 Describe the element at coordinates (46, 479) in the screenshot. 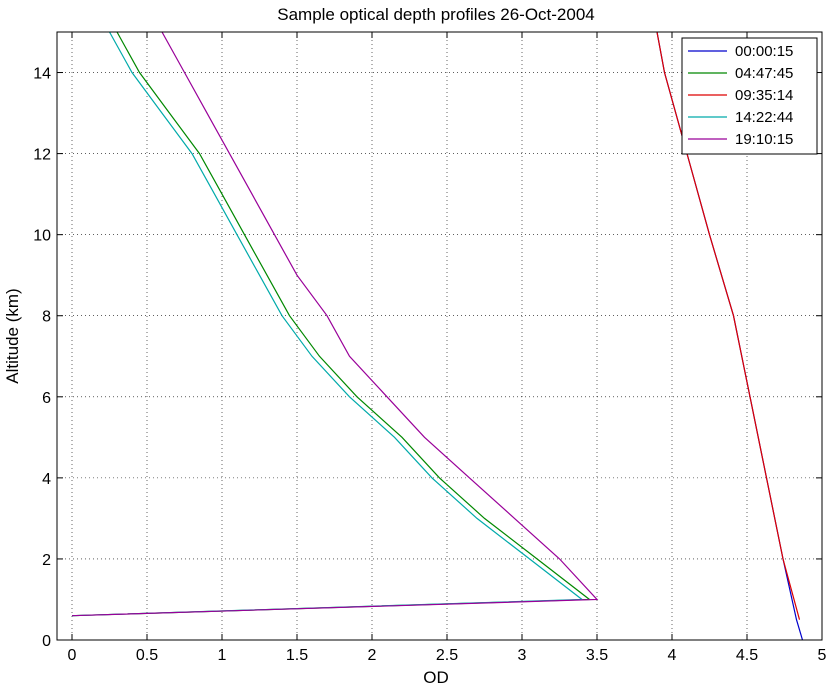

I see `y-tick-label: 4` at that location.